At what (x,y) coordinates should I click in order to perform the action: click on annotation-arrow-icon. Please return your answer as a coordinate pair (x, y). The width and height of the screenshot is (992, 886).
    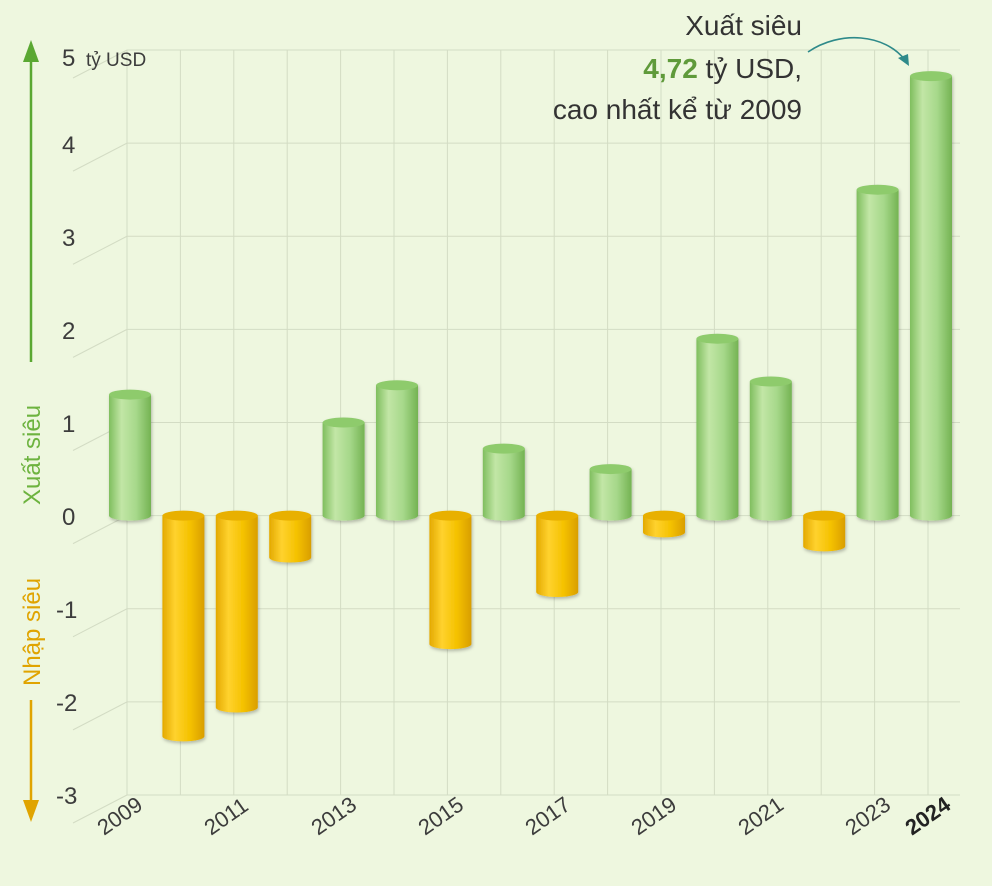
    Looking at the image, I should click on (856, 48).